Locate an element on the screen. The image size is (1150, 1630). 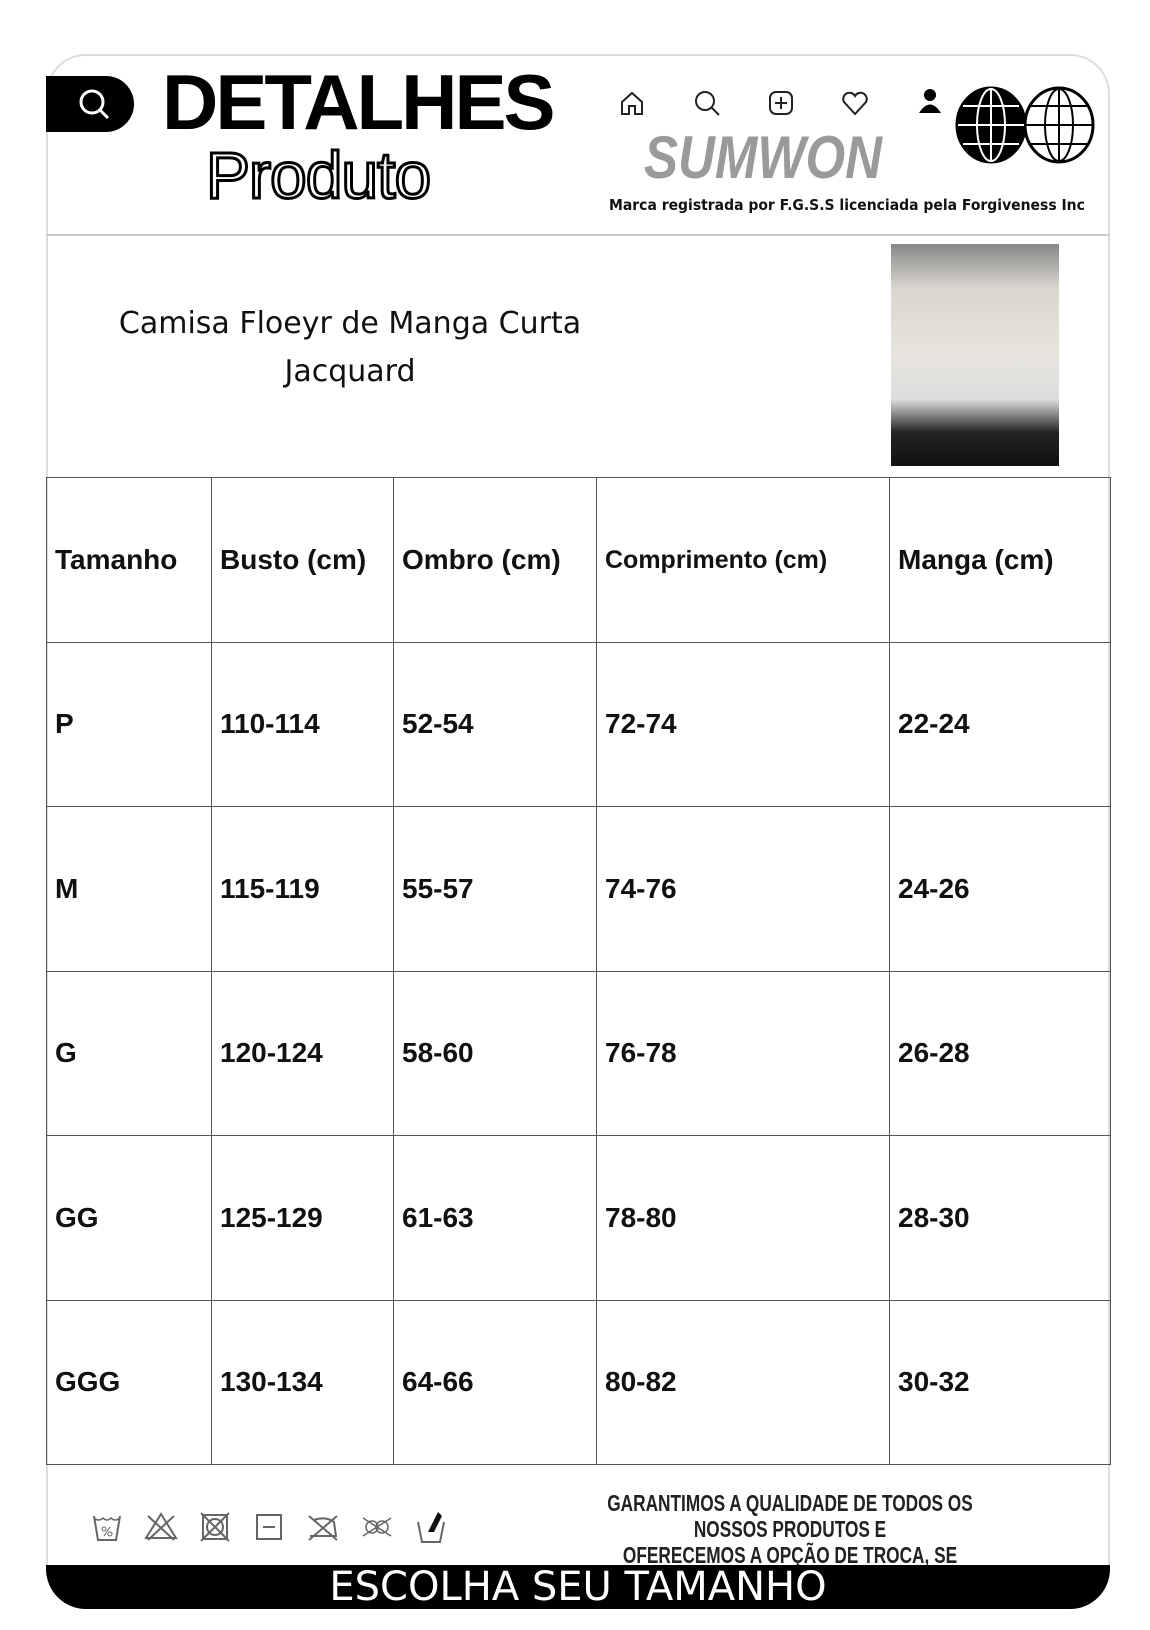
table-row: G 120-124 58-60 76-78 26-28 is located at coordinates (578, 1053).